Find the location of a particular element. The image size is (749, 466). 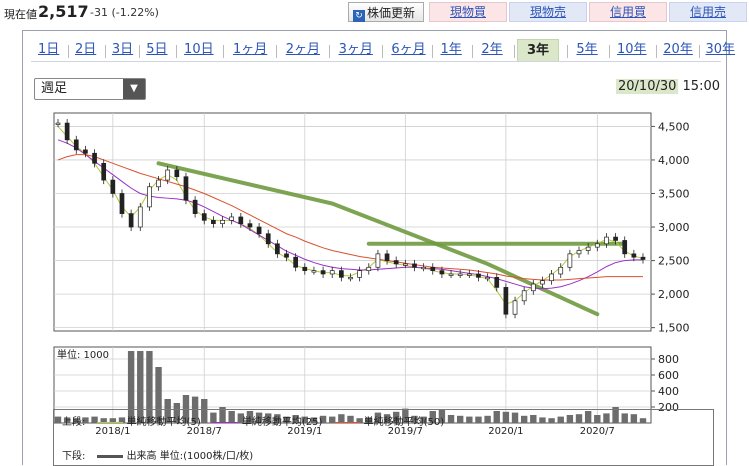

chart-date: 20/10/30 is located at coordinates (647, 86).